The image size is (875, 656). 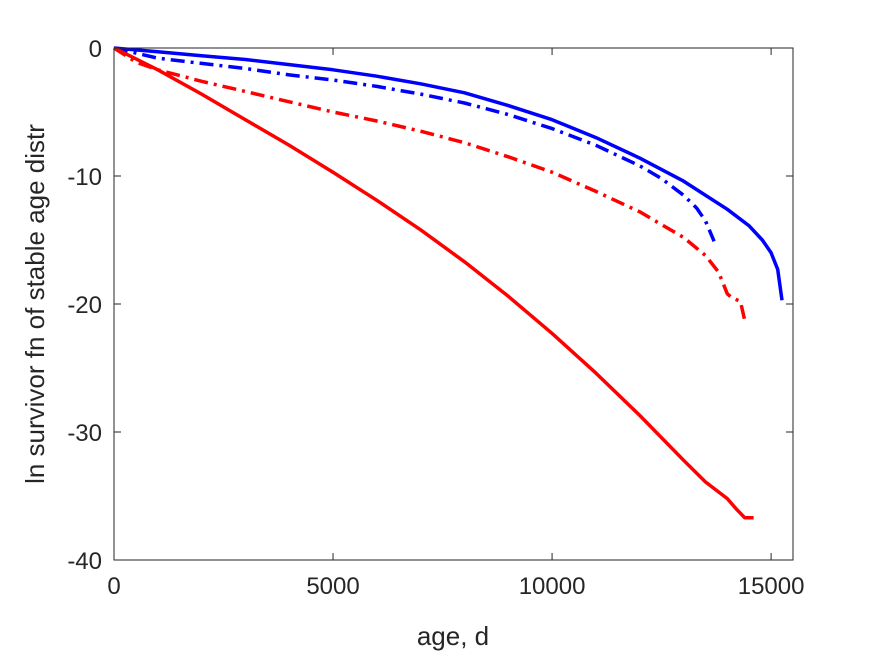 I want to click on y-tick-label: 0, so click(x=95, y=49).